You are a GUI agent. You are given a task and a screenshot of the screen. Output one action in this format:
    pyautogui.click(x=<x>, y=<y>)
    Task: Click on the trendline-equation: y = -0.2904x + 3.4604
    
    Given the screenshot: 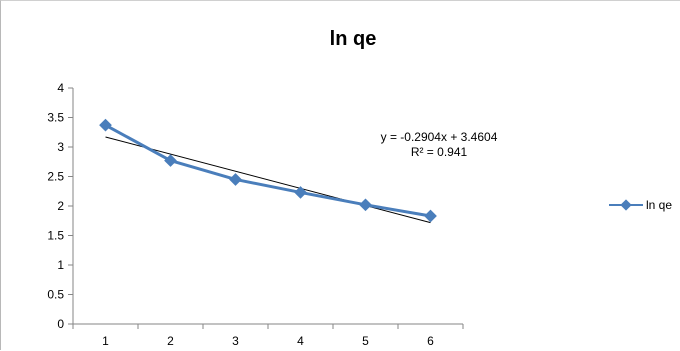 What is the action you would take?
    pyautogui.click(x=439, y=137)
    